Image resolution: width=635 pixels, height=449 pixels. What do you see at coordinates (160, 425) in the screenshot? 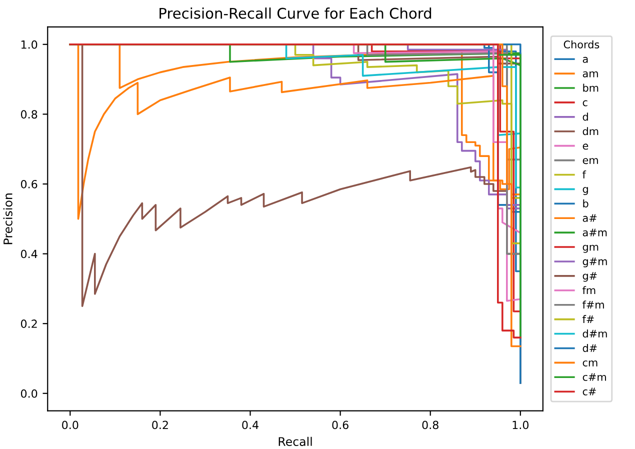
I see `x-tick-label: 0.2` at bounding box center [160, 425].